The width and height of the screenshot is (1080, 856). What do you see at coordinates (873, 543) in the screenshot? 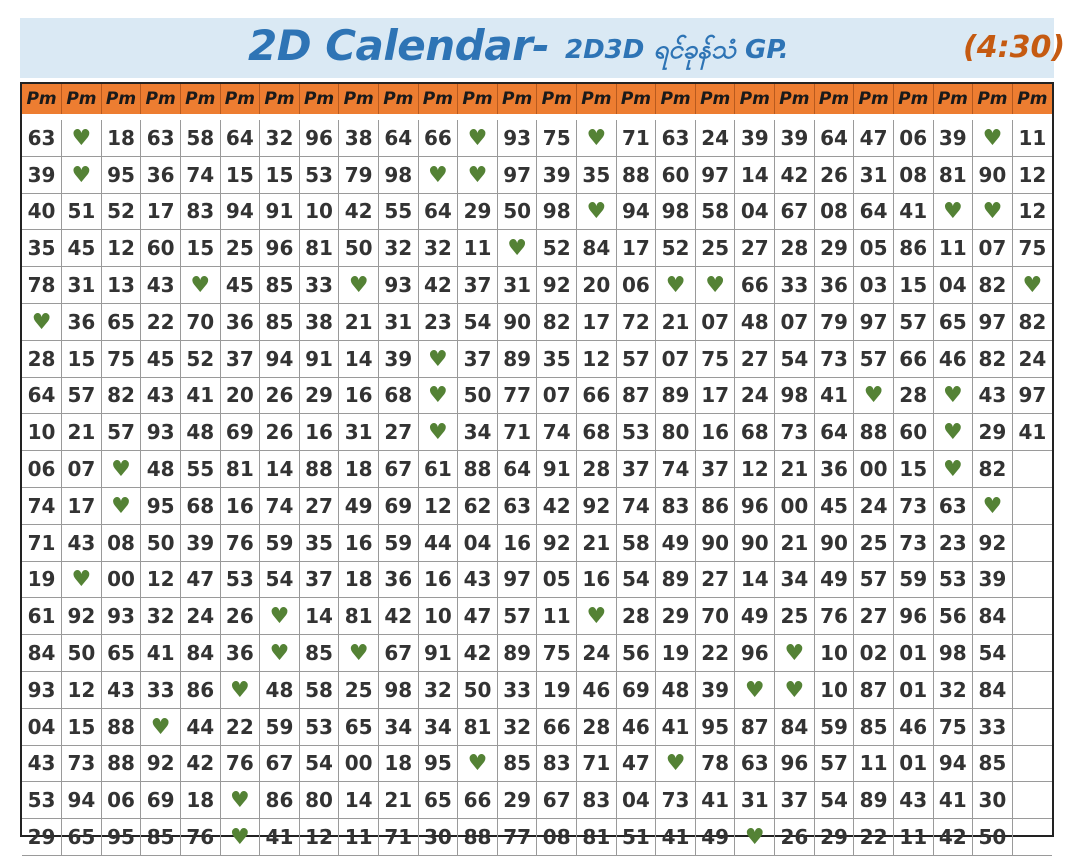
I see `number-cell: 25` at bounding box center [873, 543].